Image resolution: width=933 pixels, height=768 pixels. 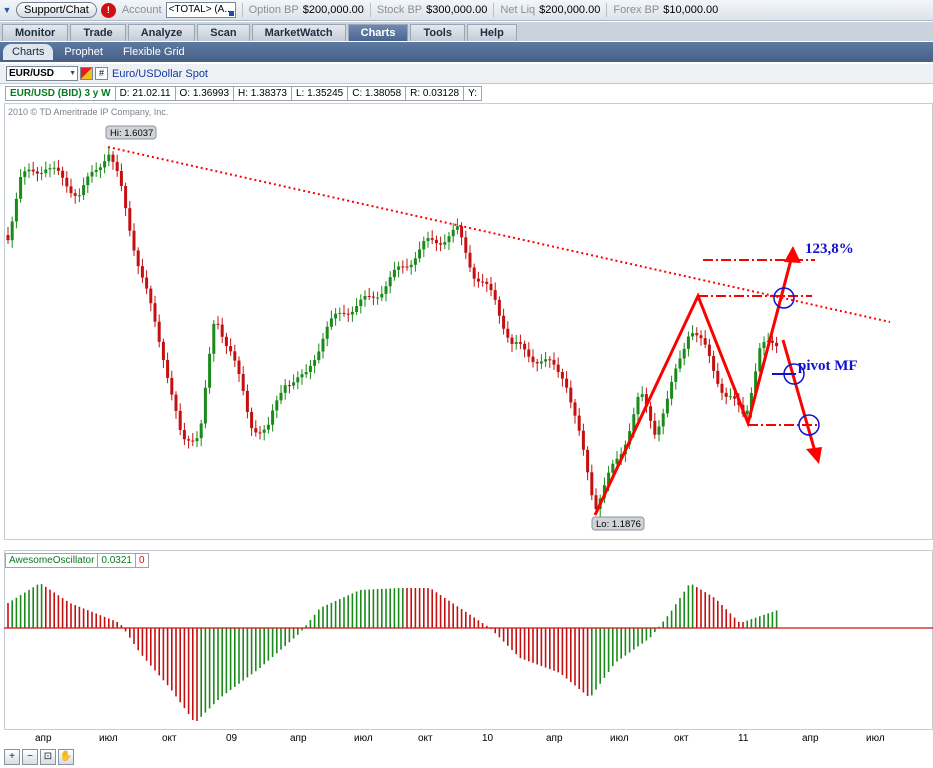 What do you see at coordinates (83, 52) in the screenshot?
I see `subtab-prophet: Prophet` at bounding box center [83, 52].